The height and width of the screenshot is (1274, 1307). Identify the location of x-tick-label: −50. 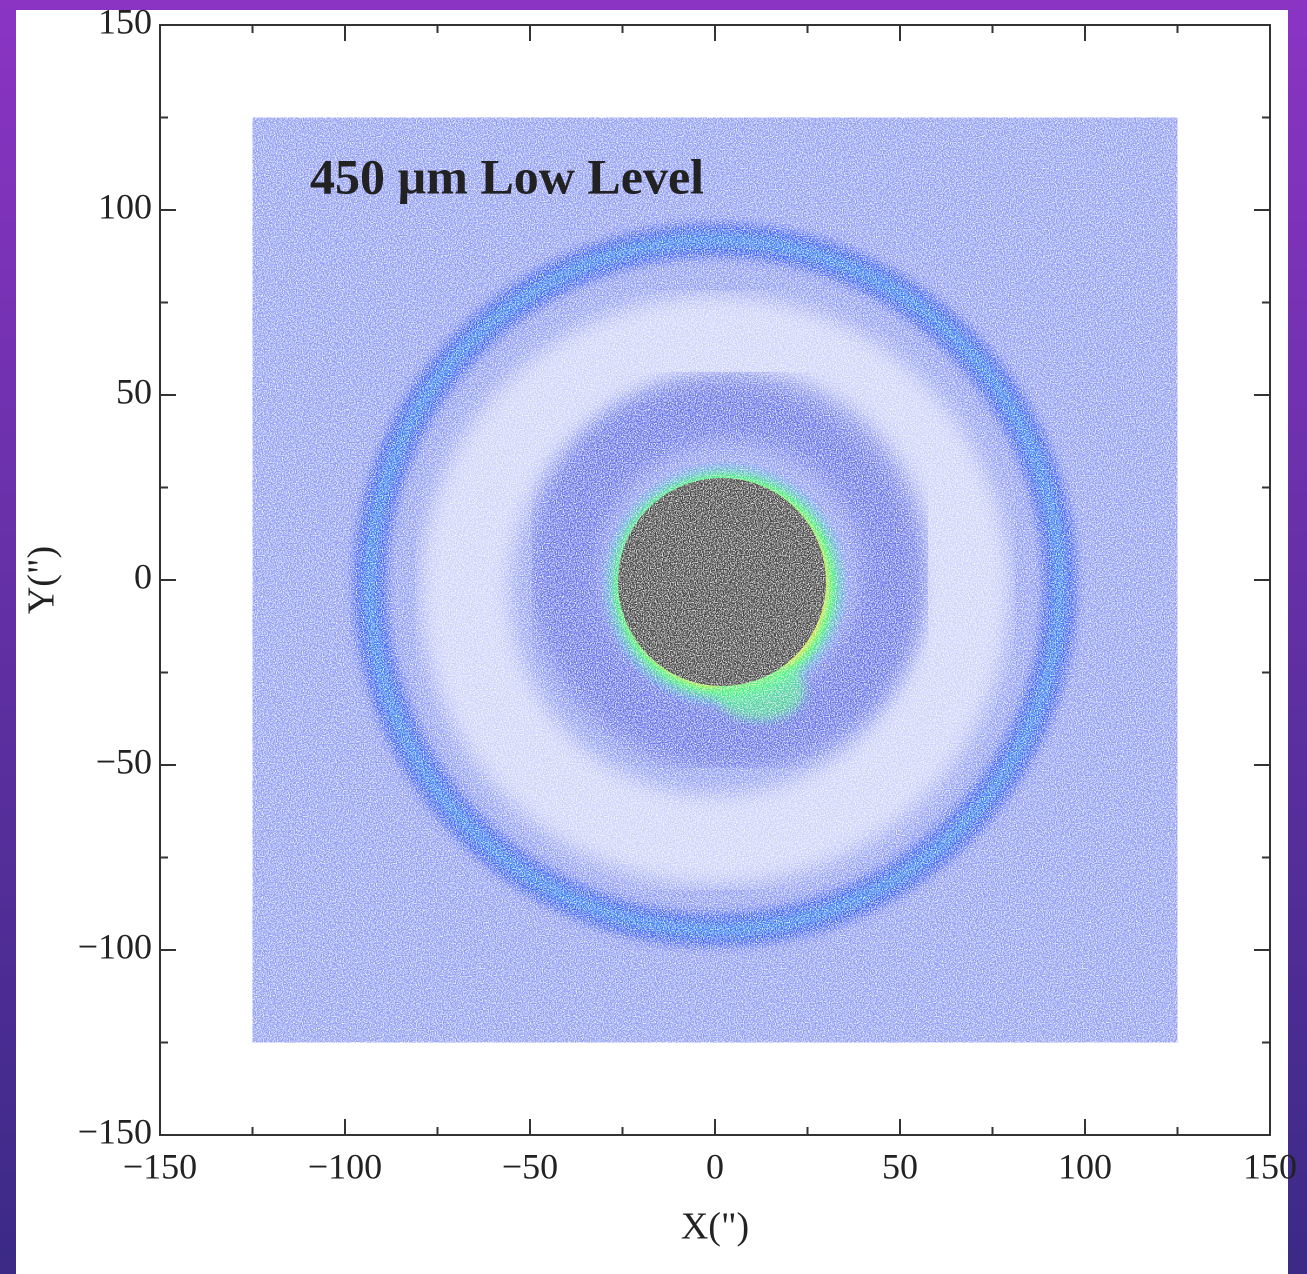
(530, 1166).